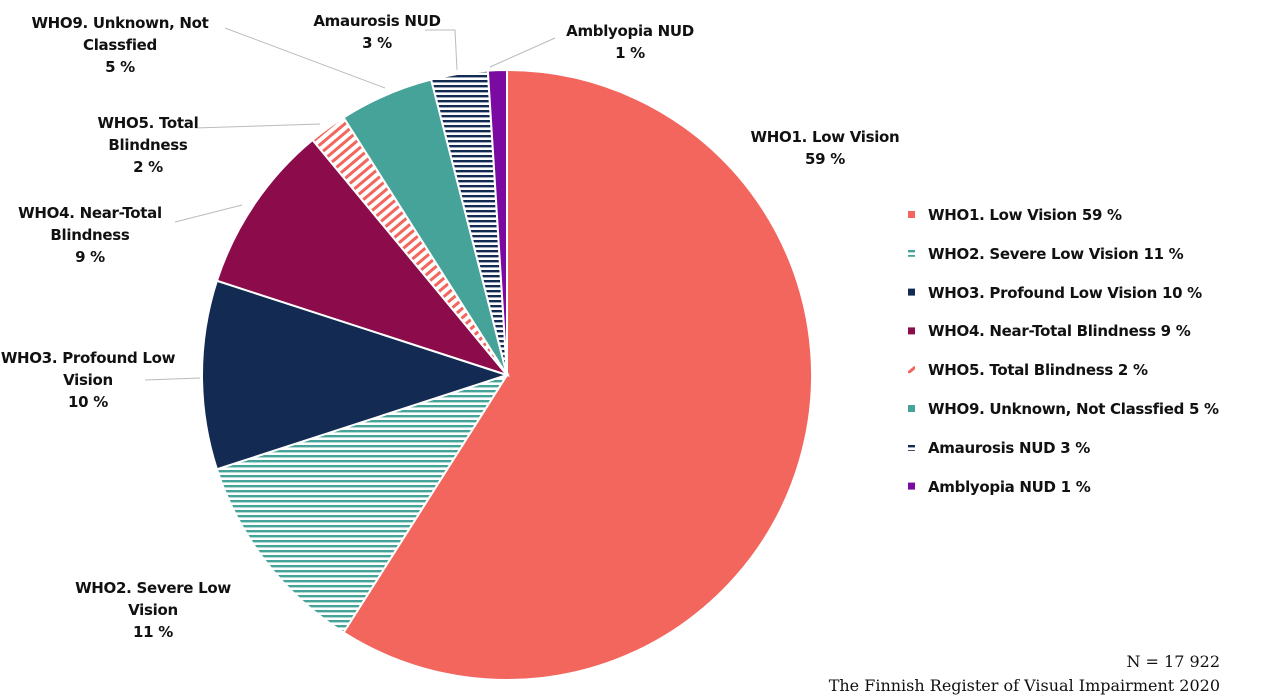 This screenshot has width=1264, height=700. I want to click on slice-label-value: 1 %, so click(630, 53).